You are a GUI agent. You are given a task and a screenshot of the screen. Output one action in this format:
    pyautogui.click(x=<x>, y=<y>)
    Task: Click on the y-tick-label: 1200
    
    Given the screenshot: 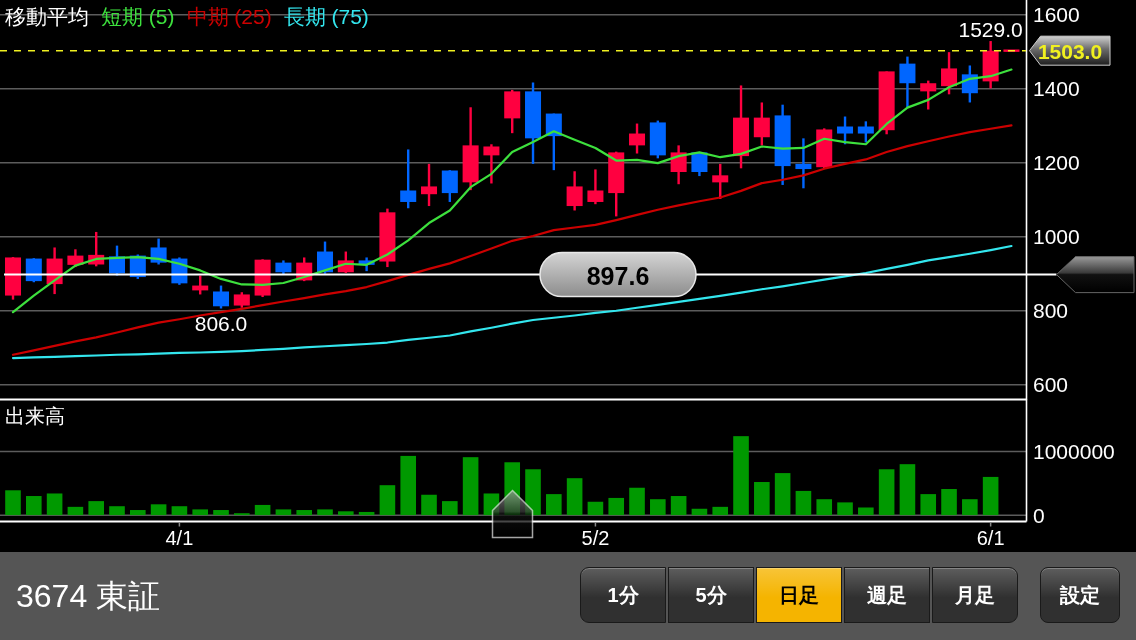 What is the action you would take?
    pyautogui.click(x=1056, y=163)
    